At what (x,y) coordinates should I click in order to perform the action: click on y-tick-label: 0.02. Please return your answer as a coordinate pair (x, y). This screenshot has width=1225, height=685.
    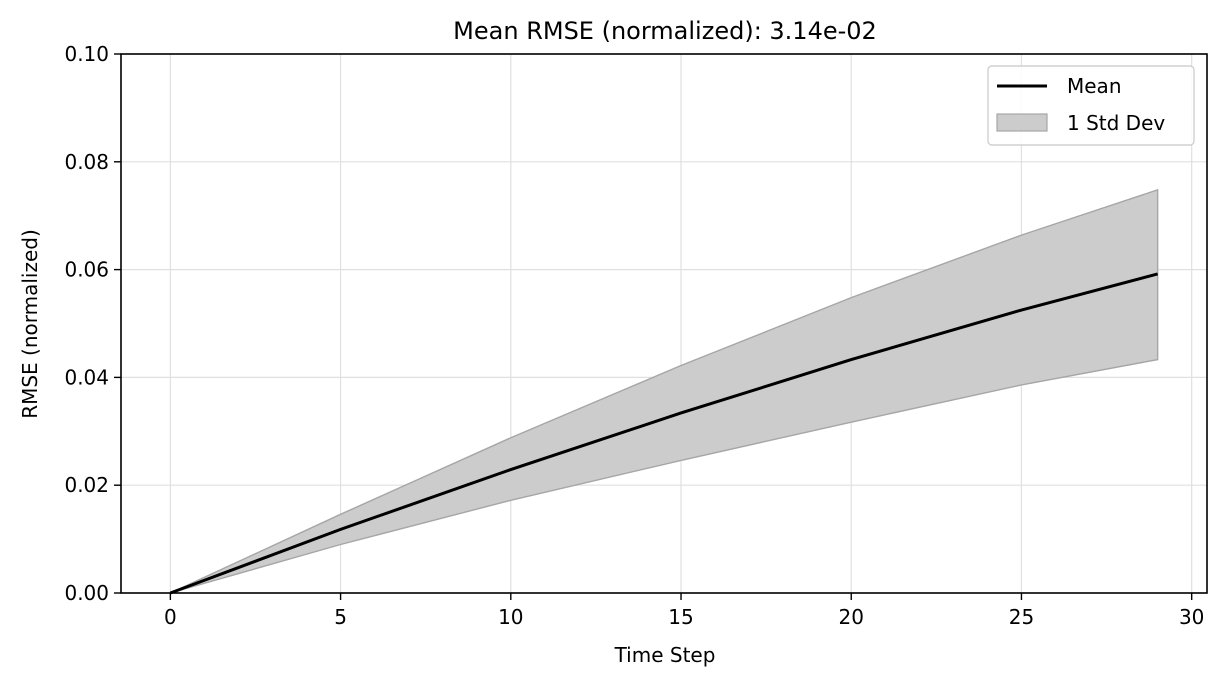
    Looking at the image, I should click on (86, 485).